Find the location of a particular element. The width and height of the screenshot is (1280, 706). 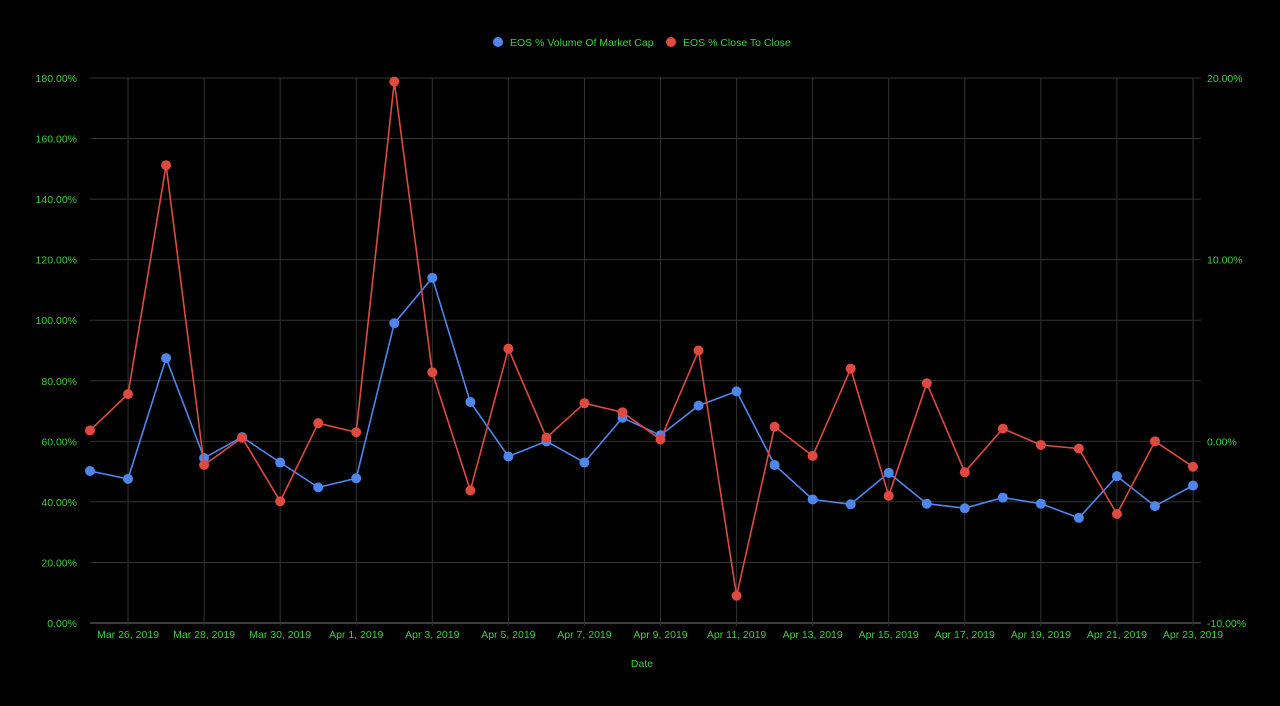

right-y-axis: -10.00% 0.00% 10.00% 20.00% is located at coordinates (1226, 351).